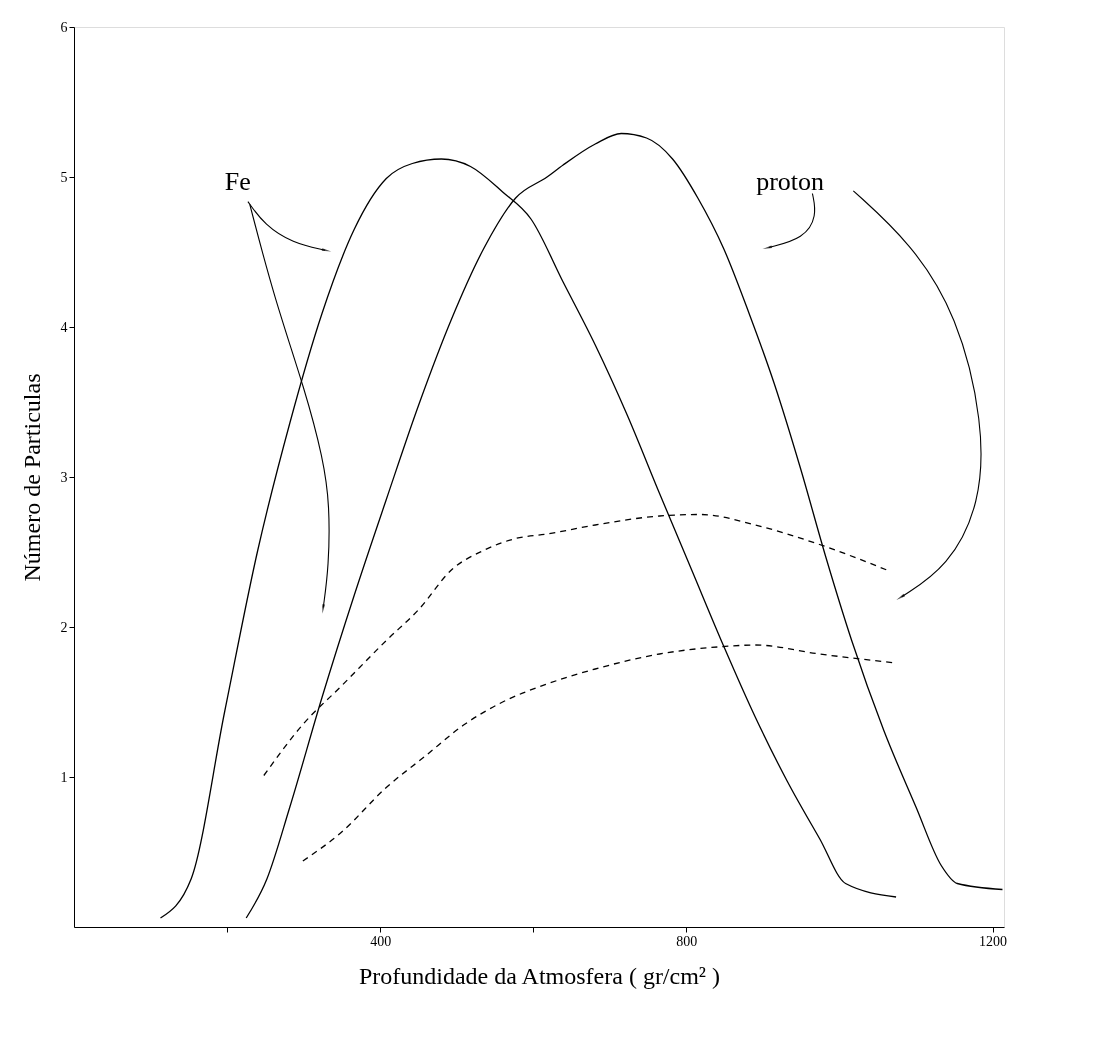 The image size is (1115, 1048). Describe the element at coordinates (31, 477) in the screenshot. I see `y-axis-title: Número de Particulas` at that location.